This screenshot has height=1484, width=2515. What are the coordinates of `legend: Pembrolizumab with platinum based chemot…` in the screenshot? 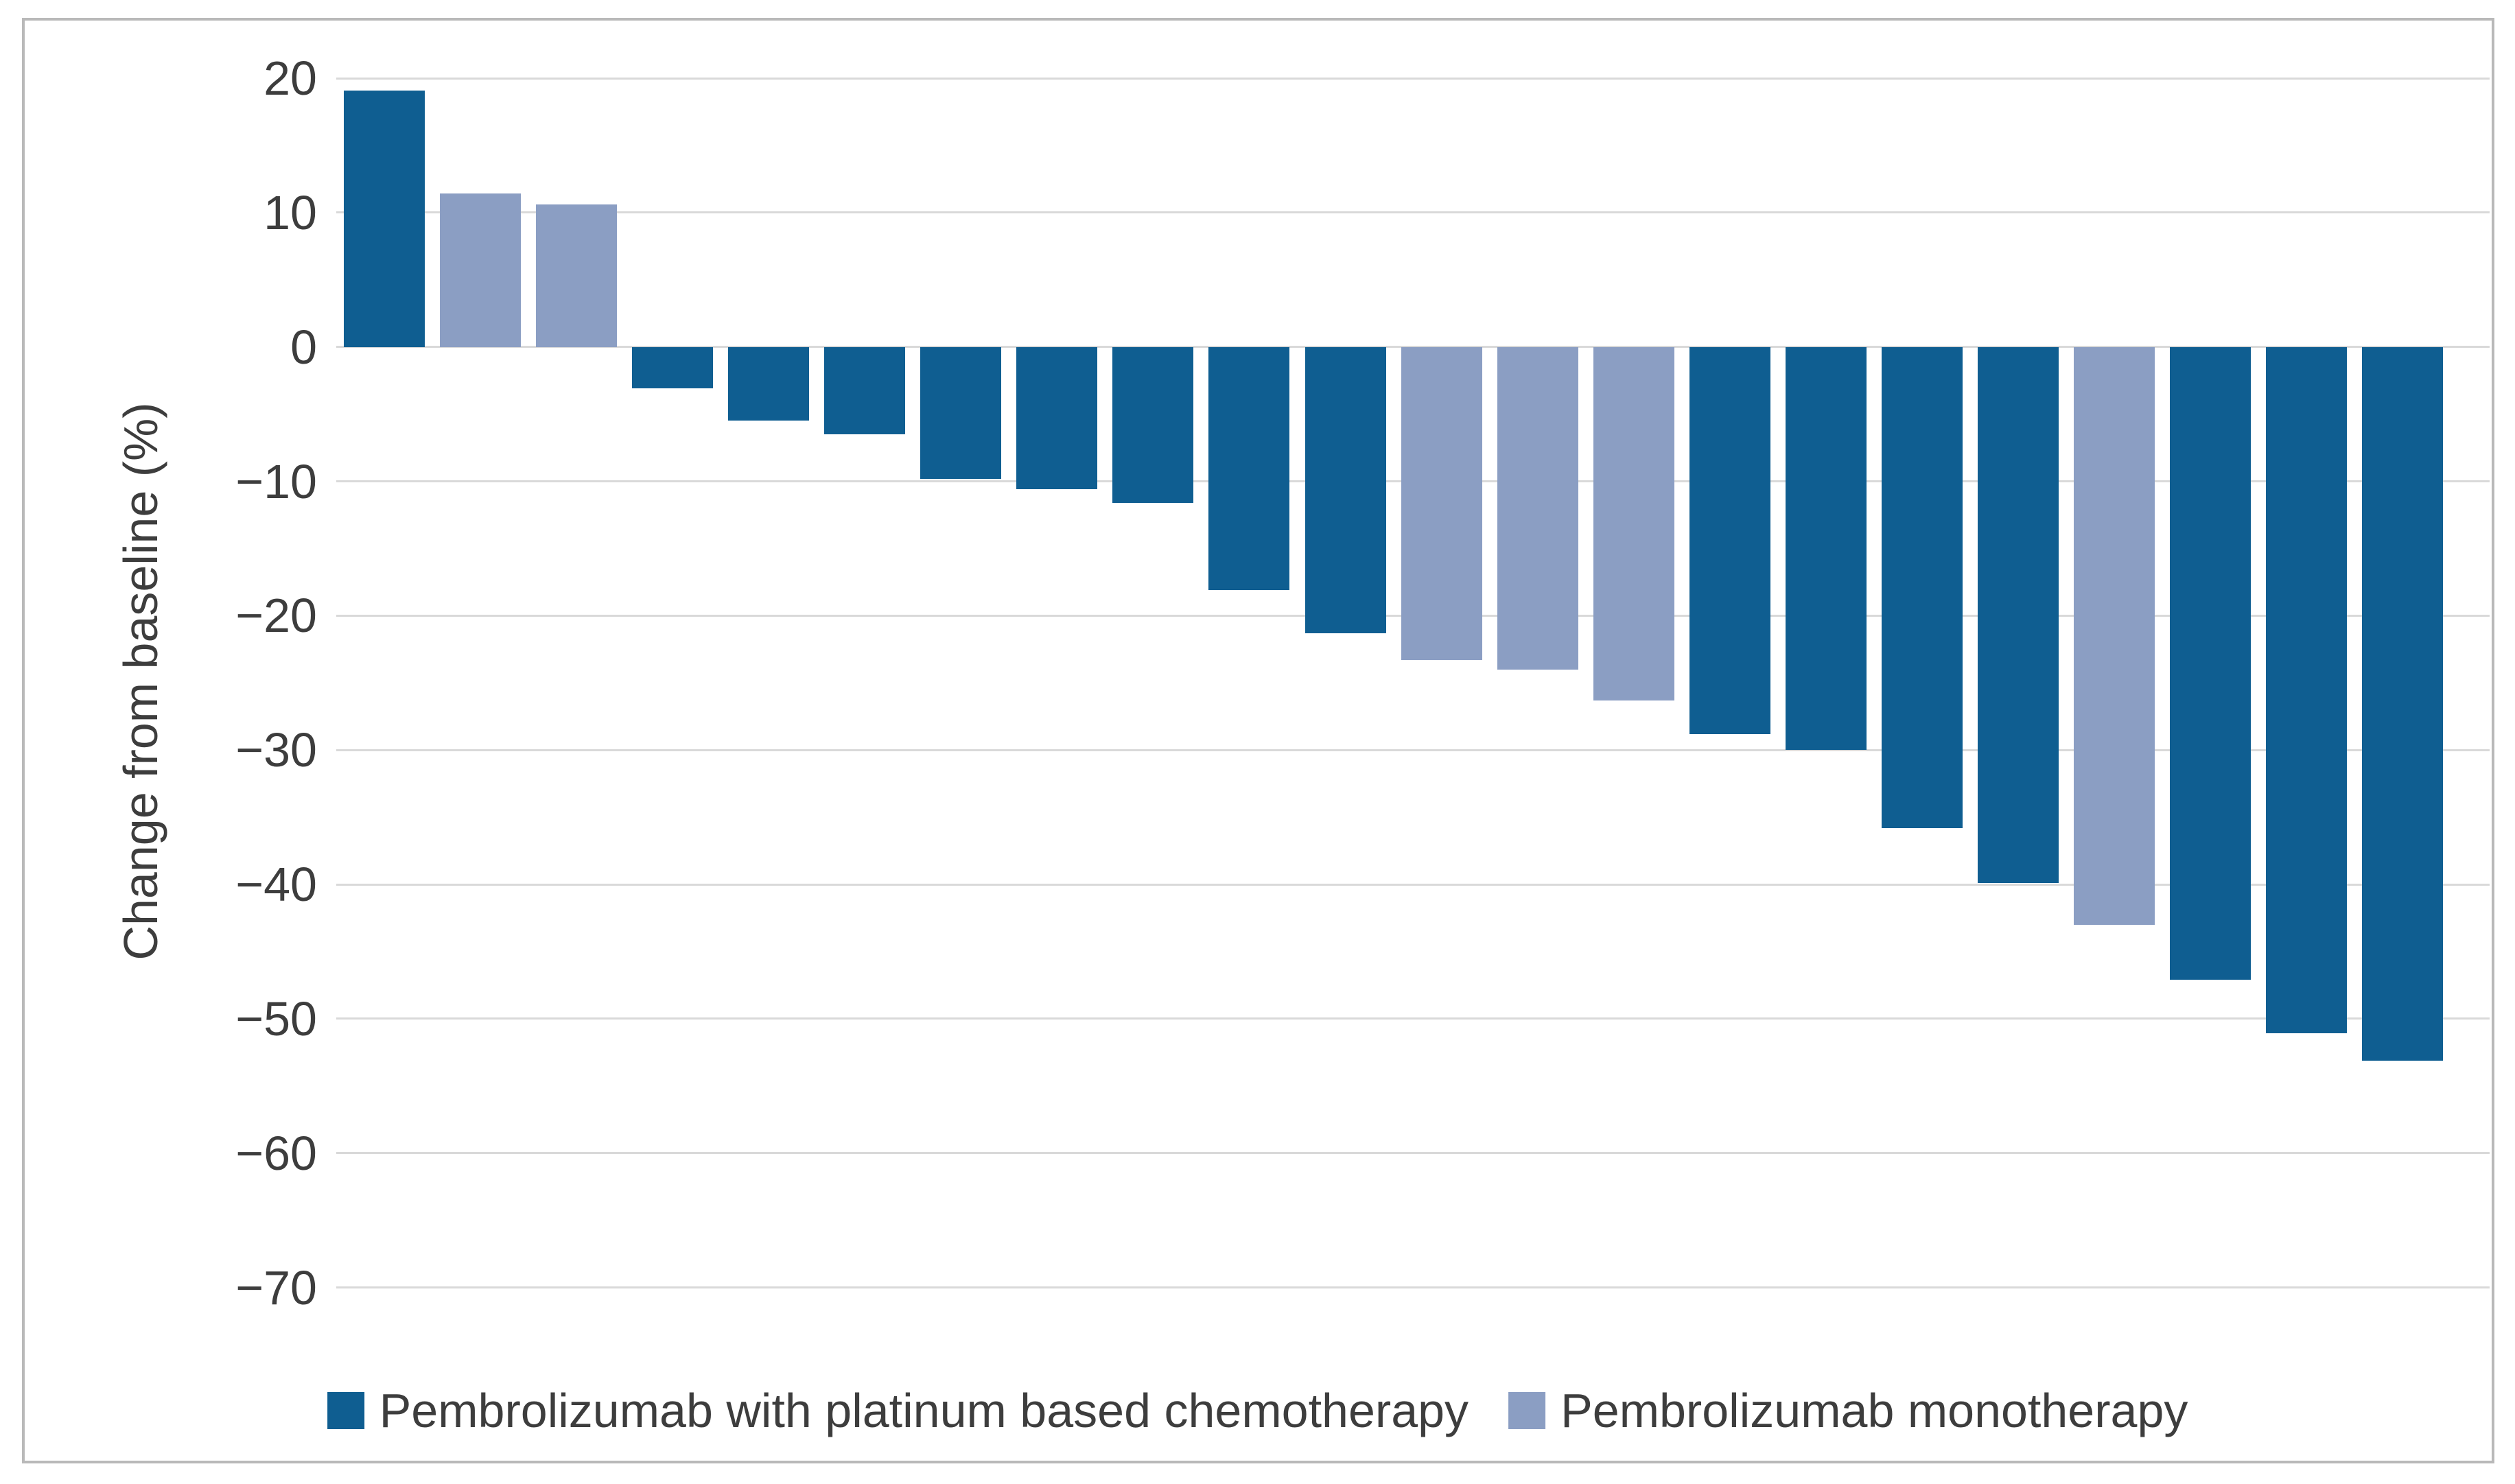 It's located at (1257, 1410).